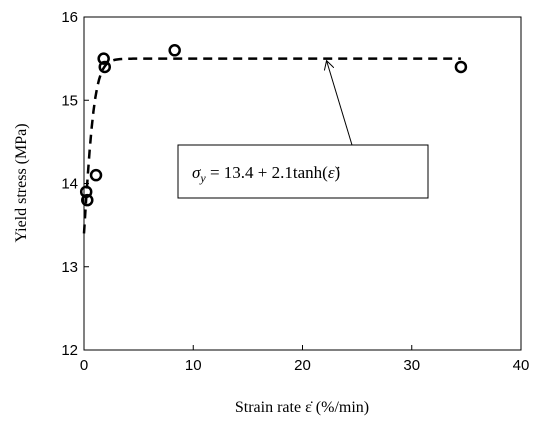  What do you see at coordinates (21, 182) in the screenshot?
I see `y-axis-title: Yield stress (MPa)` at bounding box center [21, 182].